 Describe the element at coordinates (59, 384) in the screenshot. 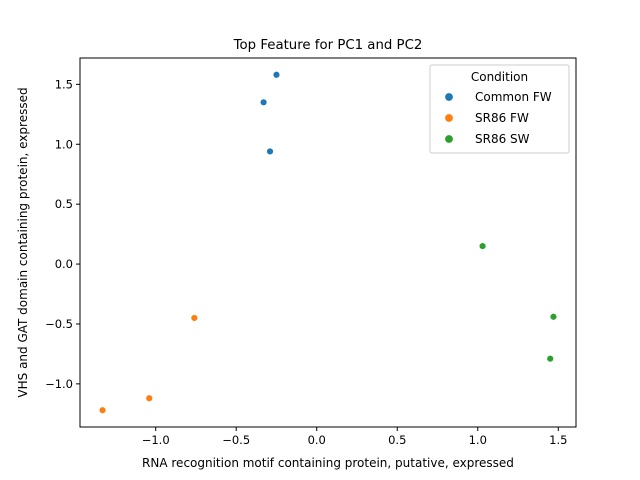

I see `y-tick-label: −1.0` at that location.